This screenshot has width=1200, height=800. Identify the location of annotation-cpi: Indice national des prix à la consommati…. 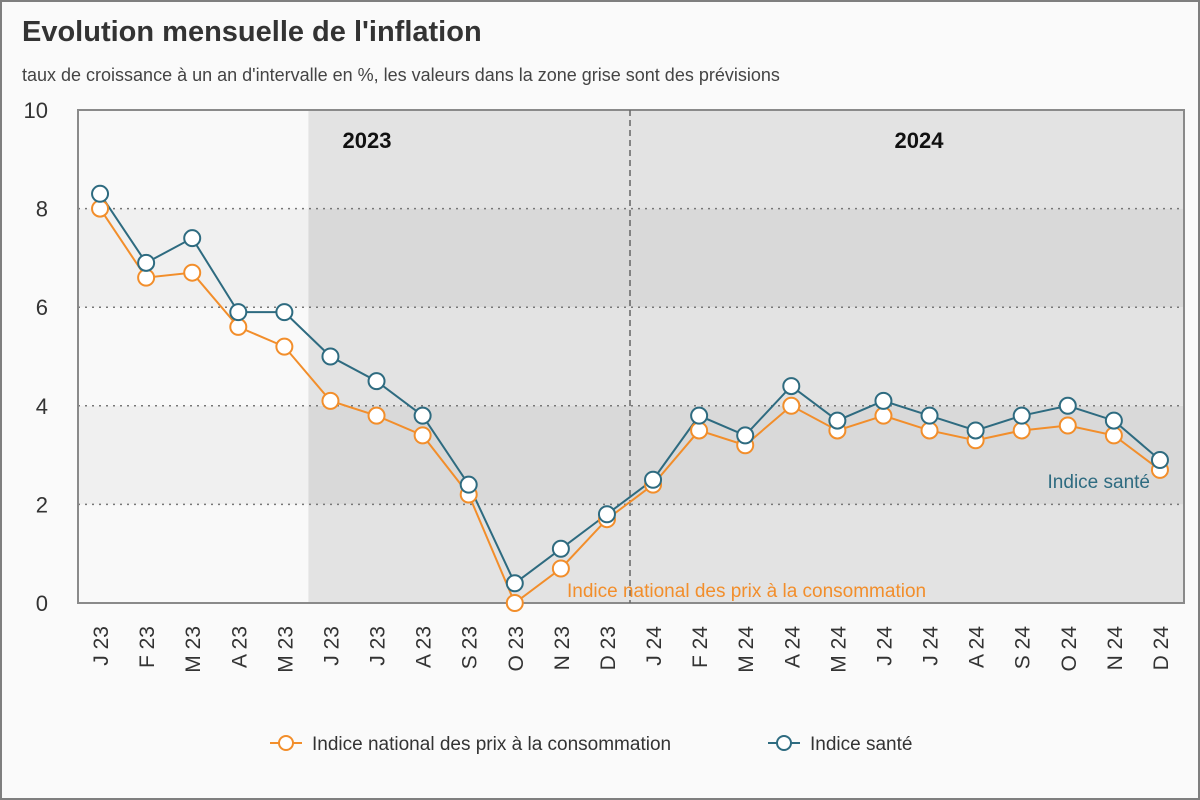
(746, 591).